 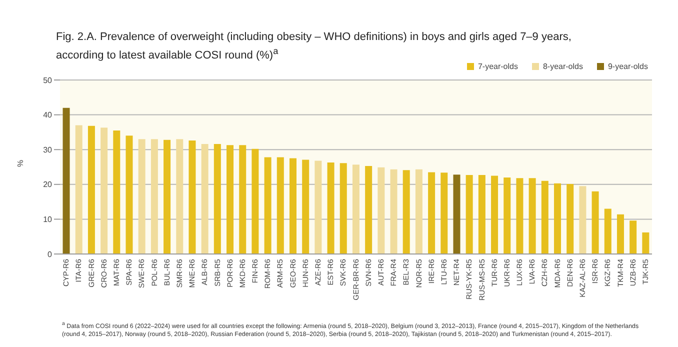 What do you see at coordinates (48, 219) in the screenshot?
I see `y-tick-label: 10` at bounding box center [48, 219].